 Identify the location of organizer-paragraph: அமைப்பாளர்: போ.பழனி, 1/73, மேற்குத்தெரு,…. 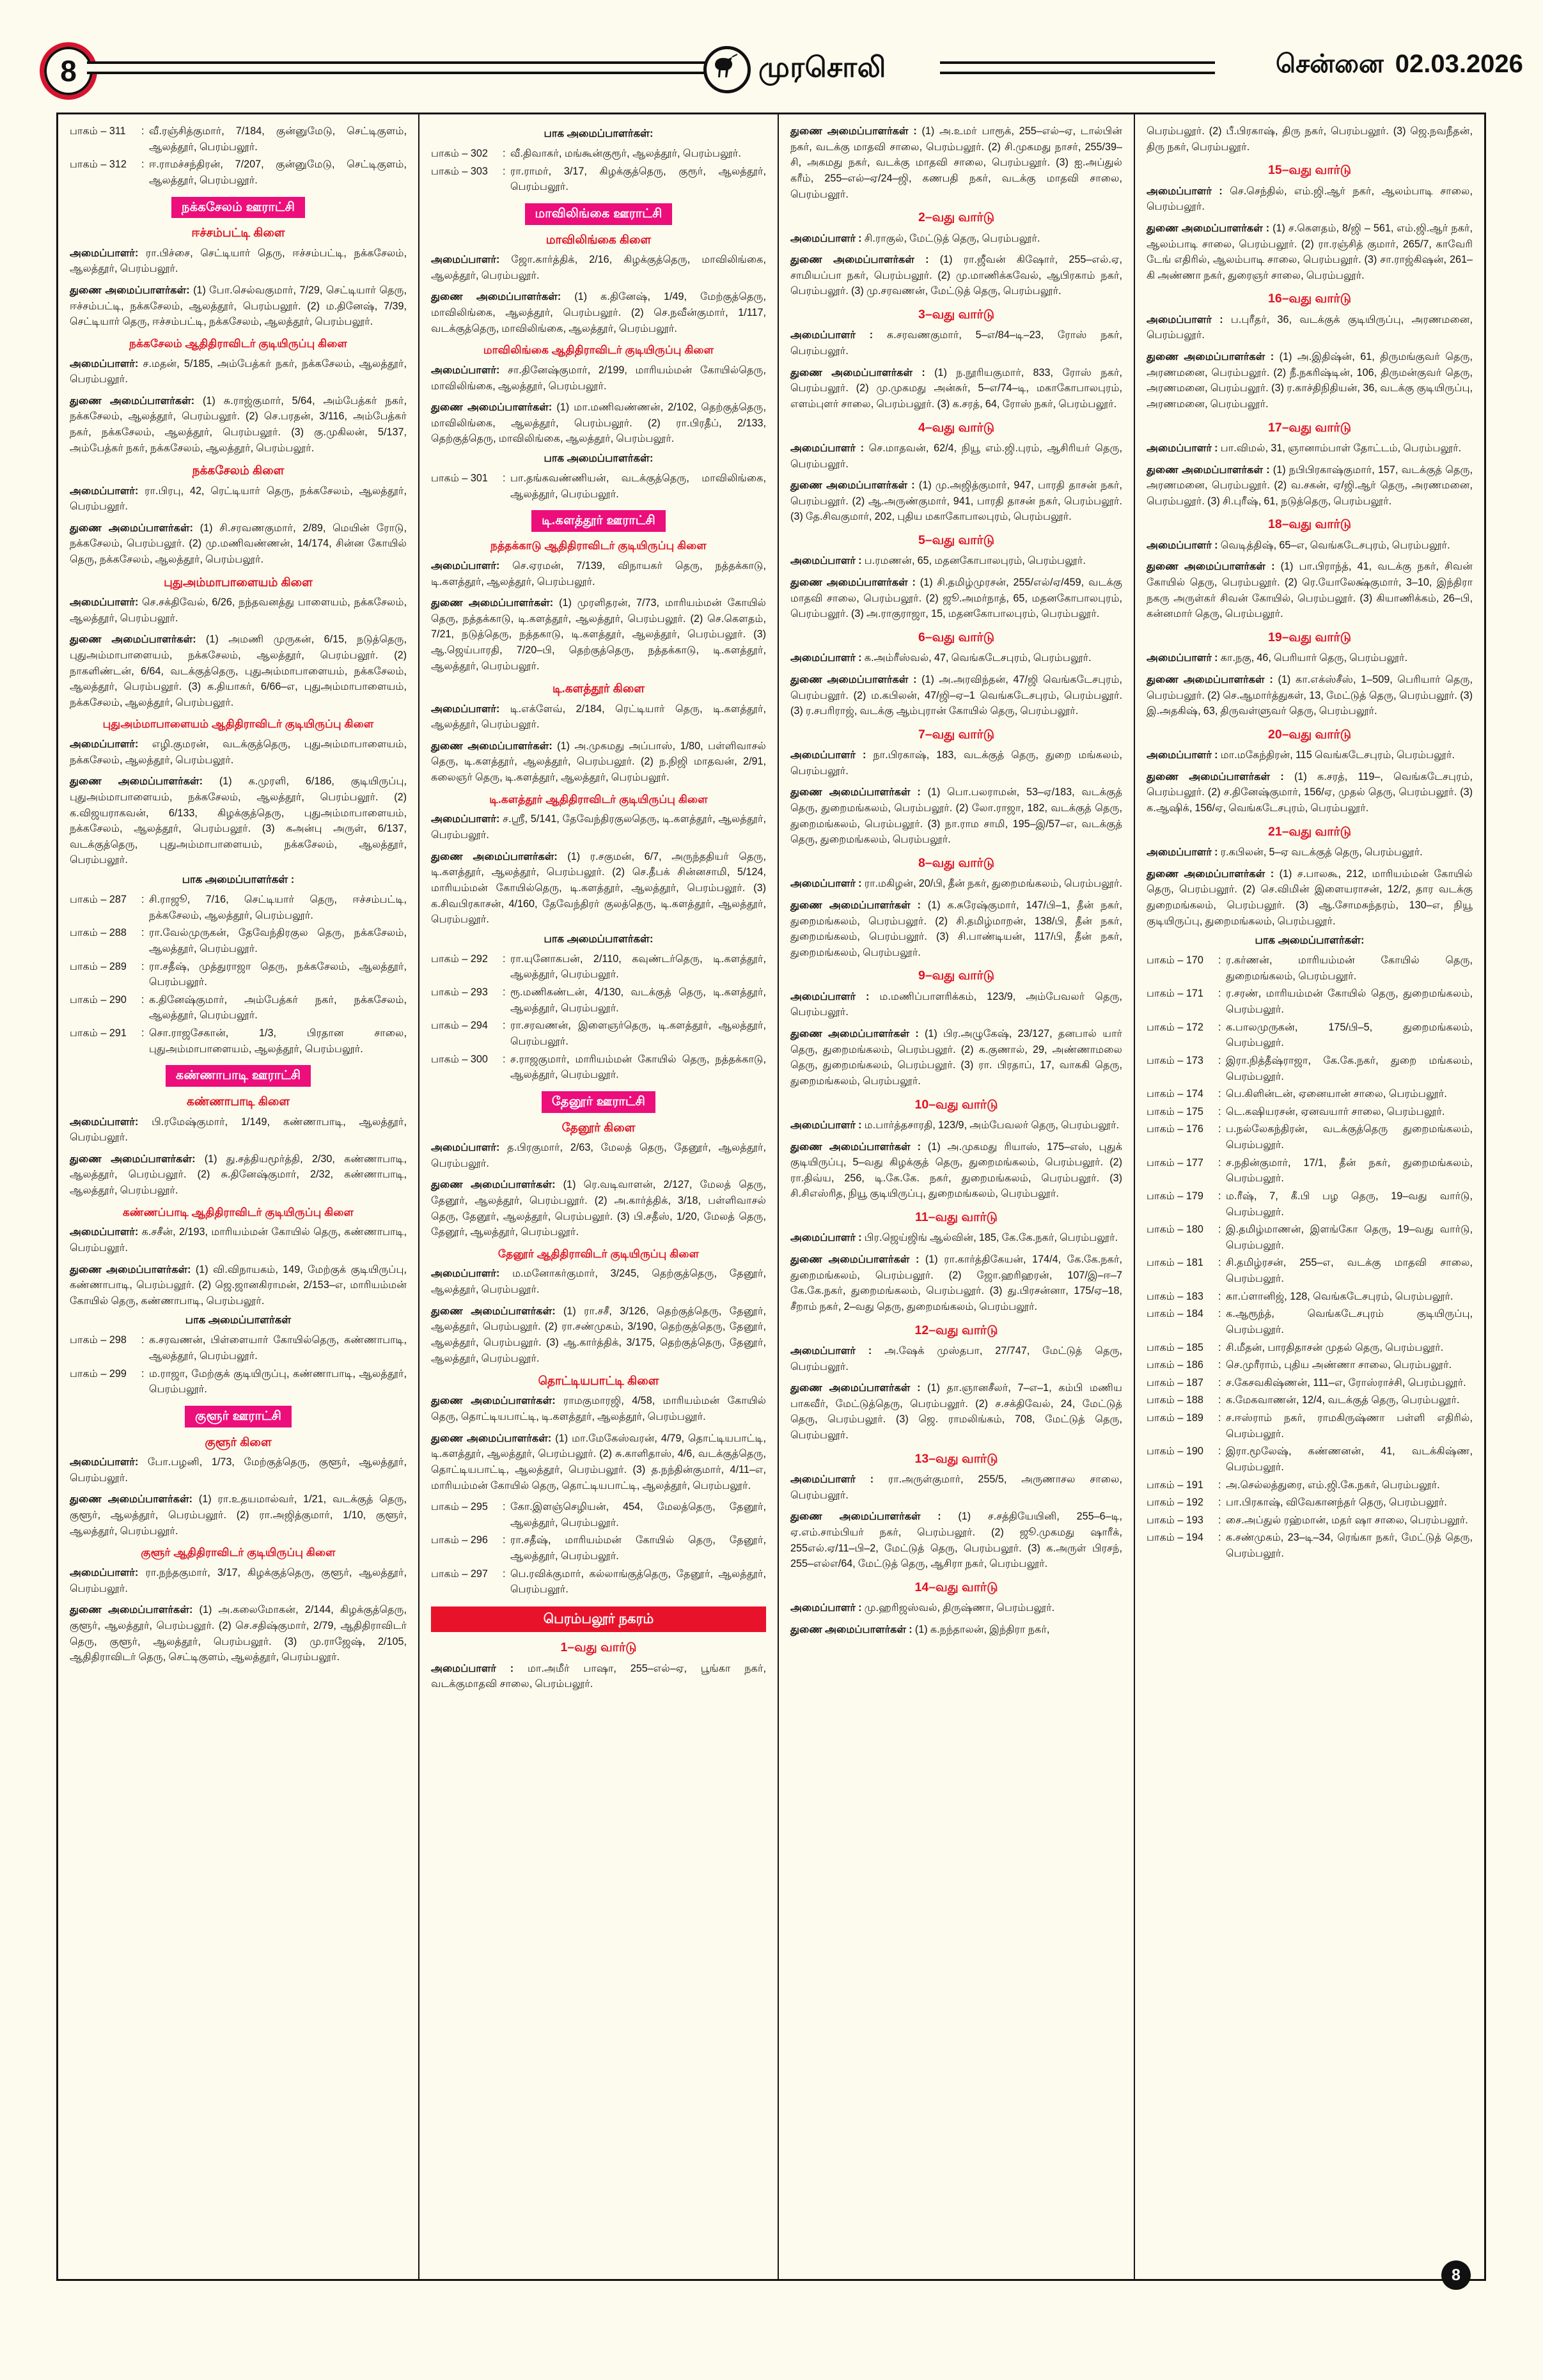
(238, 1470).